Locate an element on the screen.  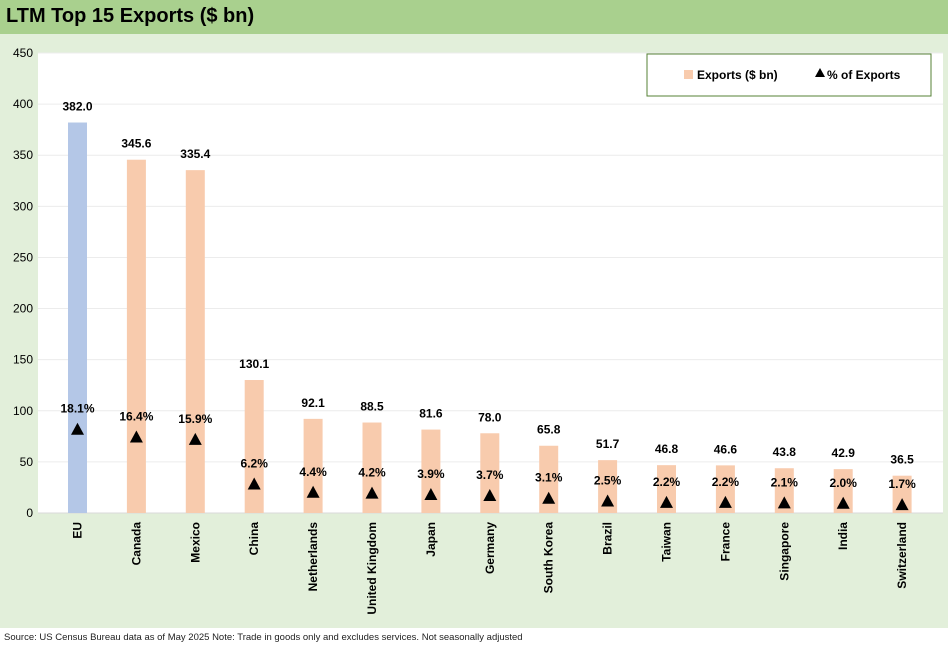
bar-value-label: 345.6 is located at coordinates (136, 144).